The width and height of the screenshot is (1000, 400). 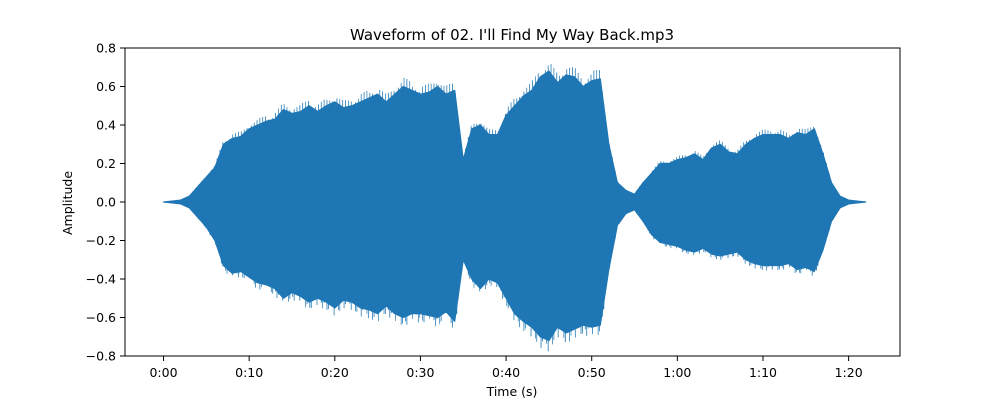 I want to click on x-tick-label: 0:20, so click(x=335, y=372).